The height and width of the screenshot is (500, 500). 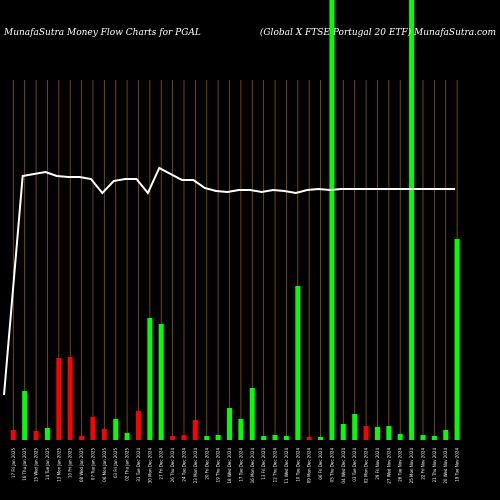 What do you see at coordinates (92, 464) in the screenshot?
I see `x-tick-label: 07 Tue Jan 2025` at bounding box center [92, 464].